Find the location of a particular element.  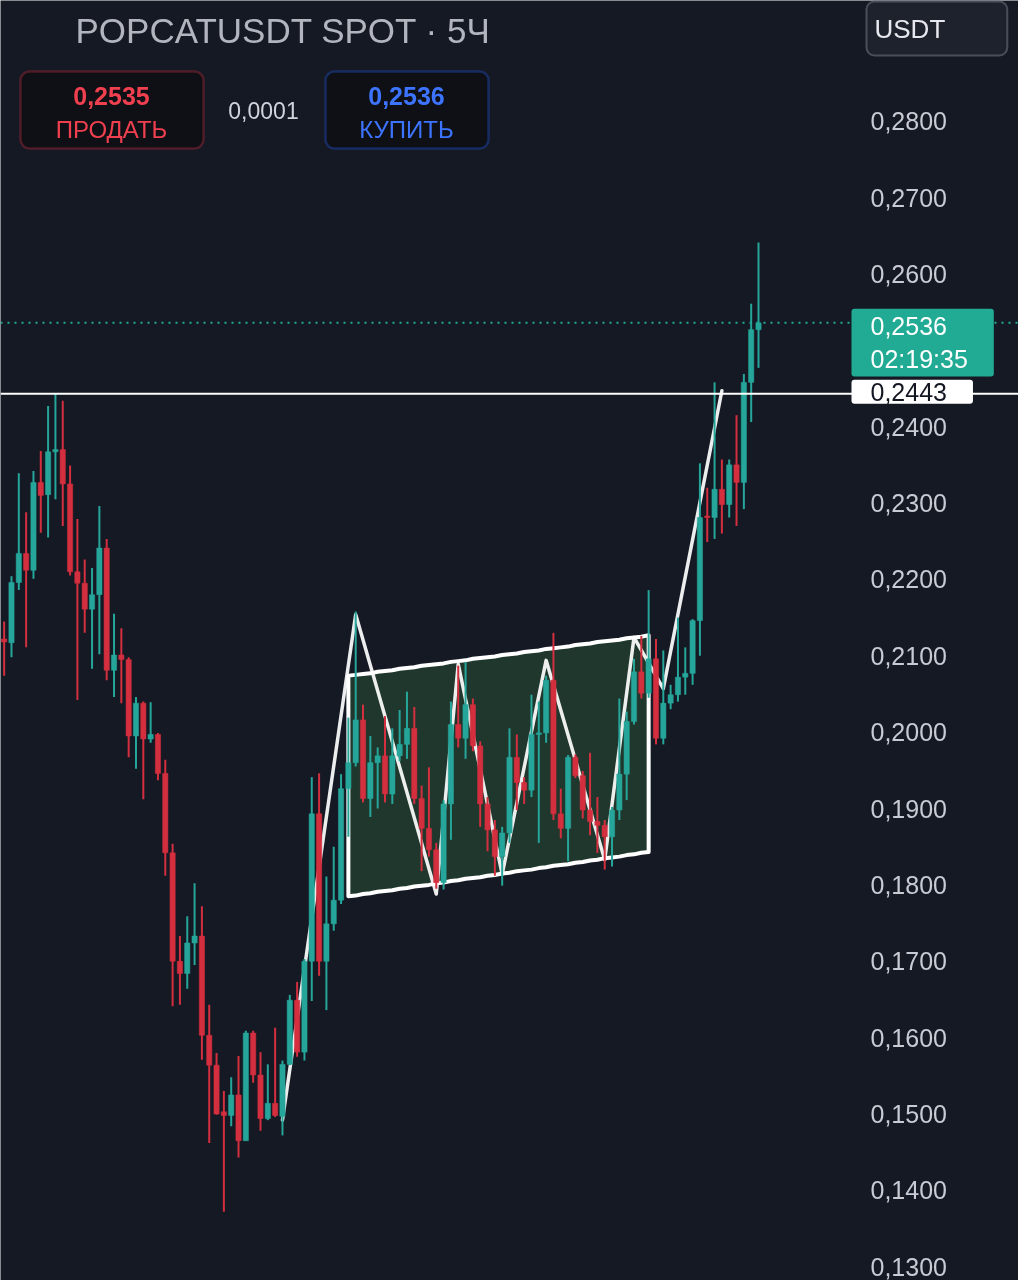

annotation: 0,0001 is located at coordinates (263, 111).